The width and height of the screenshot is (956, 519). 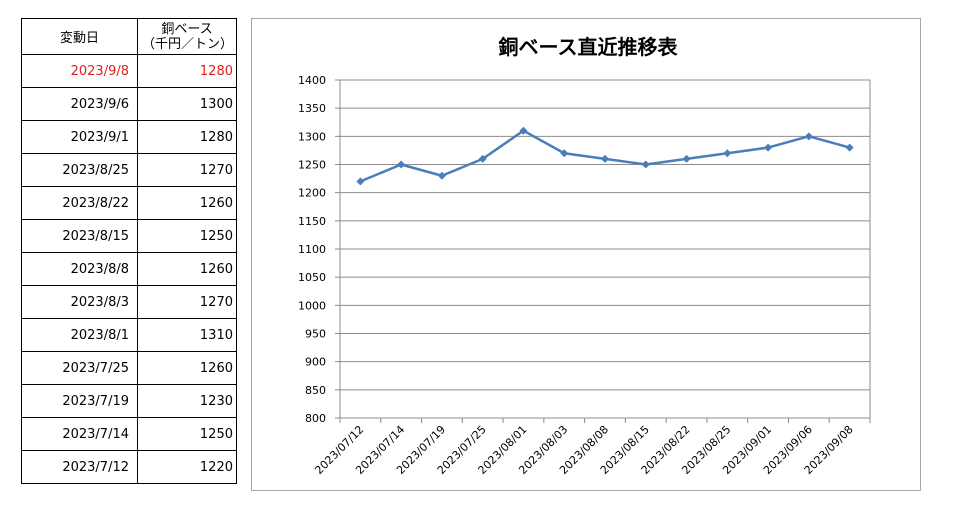 What do you see at coordinates (79, 467) in the screenshot?
I see `row-date: 2023/7/12` at bounding box center [79, 467].